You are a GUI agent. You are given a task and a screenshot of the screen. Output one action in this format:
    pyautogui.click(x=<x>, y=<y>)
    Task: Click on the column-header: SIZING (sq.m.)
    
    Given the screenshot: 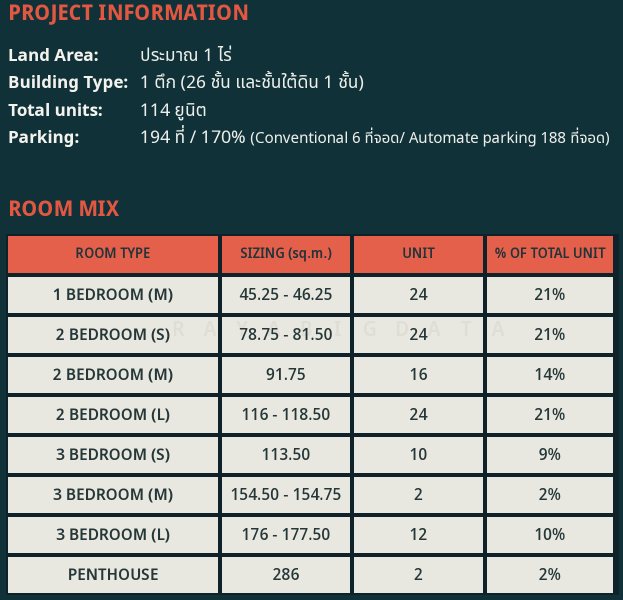 What is the action you would take?
    pyautogui.click(x=286, y=254)
    